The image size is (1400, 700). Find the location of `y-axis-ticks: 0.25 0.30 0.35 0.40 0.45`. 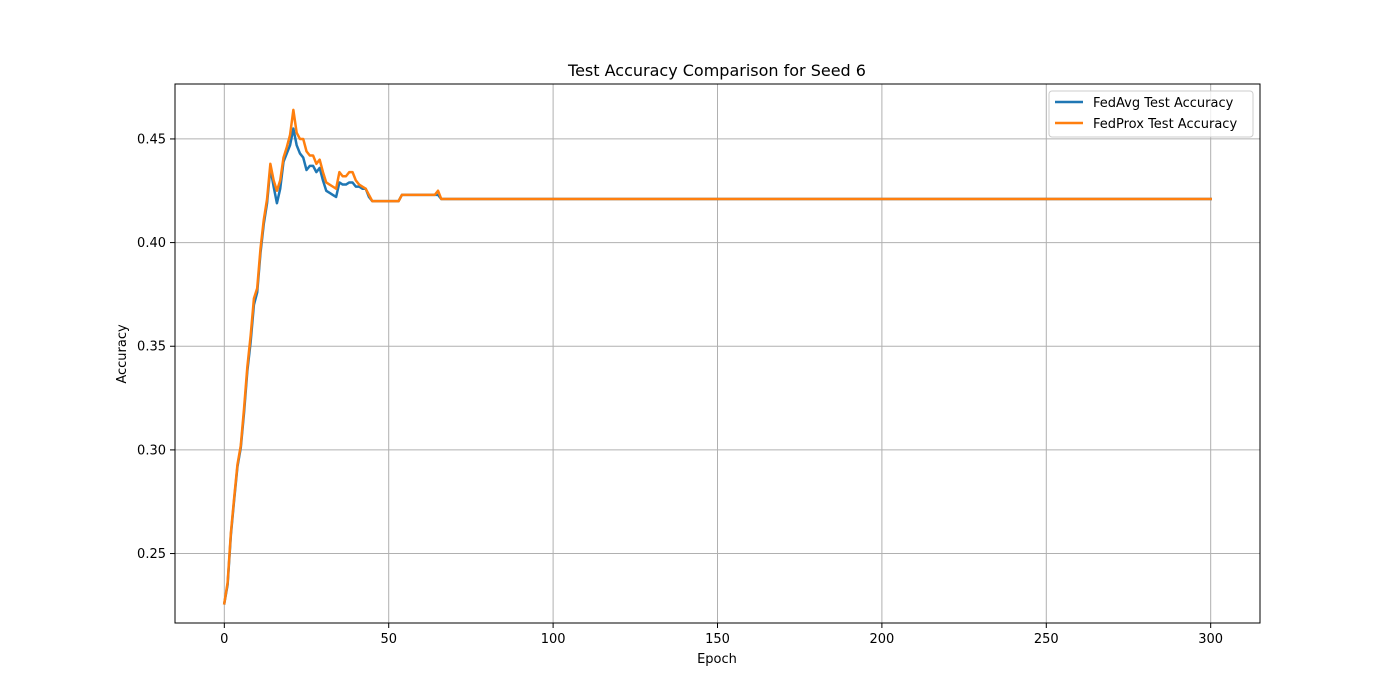

y-axis-ticks: 0.25 0.30 0.35 0.40 0.45 is located at coordinates (156, 347).